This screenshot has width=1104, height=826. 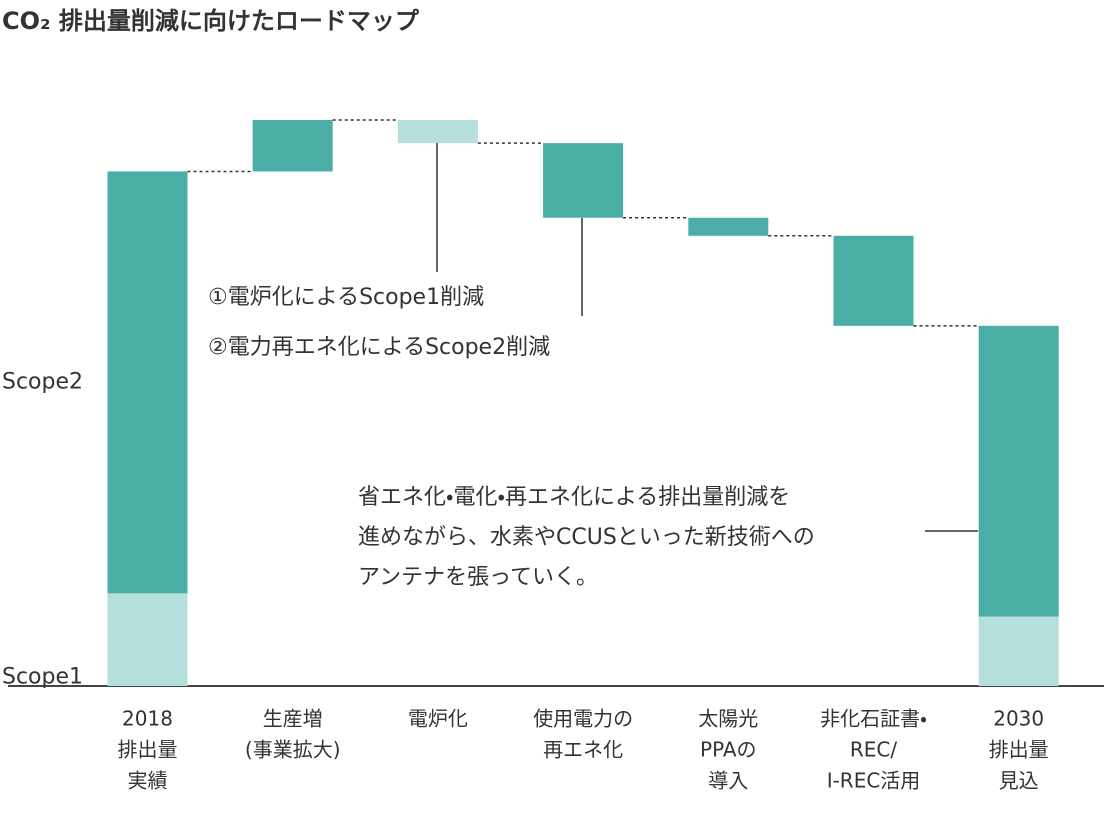 What do you see at coordinates (42, 677) in the screenshot?
I see `legend-label: Scope1` at bounding box center [42, 677].